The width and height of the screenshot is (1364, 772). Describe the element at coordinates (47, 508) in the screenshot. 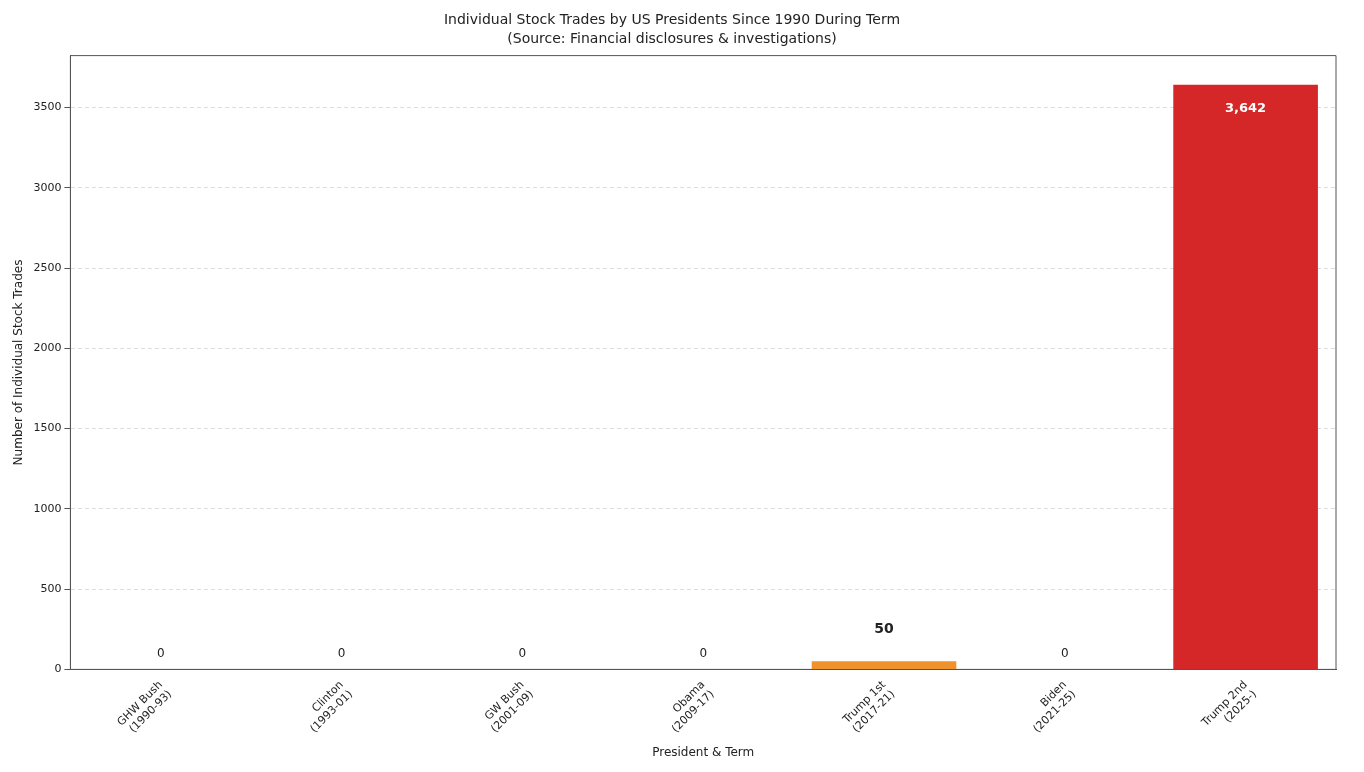

I see `y-tick-label: 1000` at that location.